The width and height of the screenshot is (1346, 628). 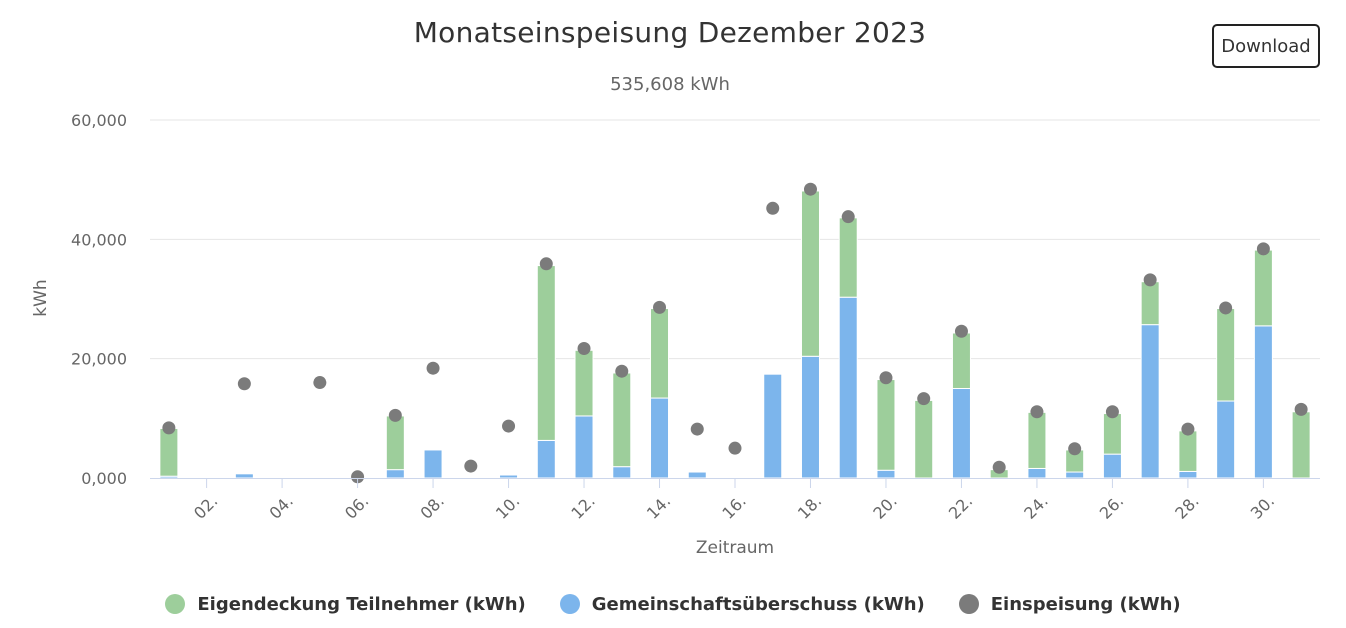 I want to click on legend-item: Eigendeckung Teilnehmer (kWh), so click(x=345, y=604).